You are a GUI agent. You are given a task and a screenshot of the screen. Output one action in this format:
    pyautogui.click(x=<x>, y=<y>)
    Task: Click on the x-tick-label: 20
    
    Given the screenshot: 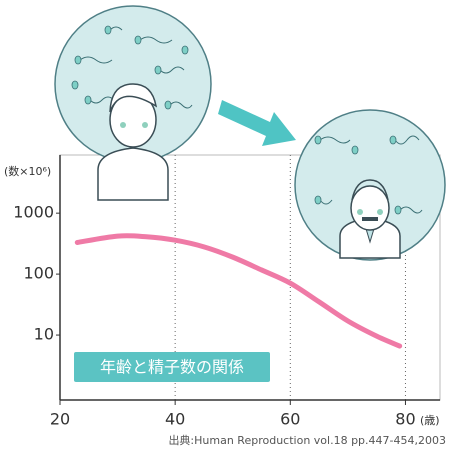 What is the action you would take?
    pyautogui.click(x=60, y=419)
    